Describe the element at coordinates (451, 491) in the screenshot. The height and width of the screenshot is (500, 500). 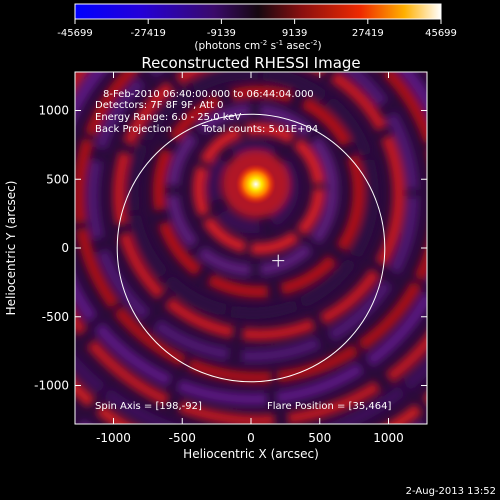
I see `timestamp: 2-Aug-2013 13:52` at that location.